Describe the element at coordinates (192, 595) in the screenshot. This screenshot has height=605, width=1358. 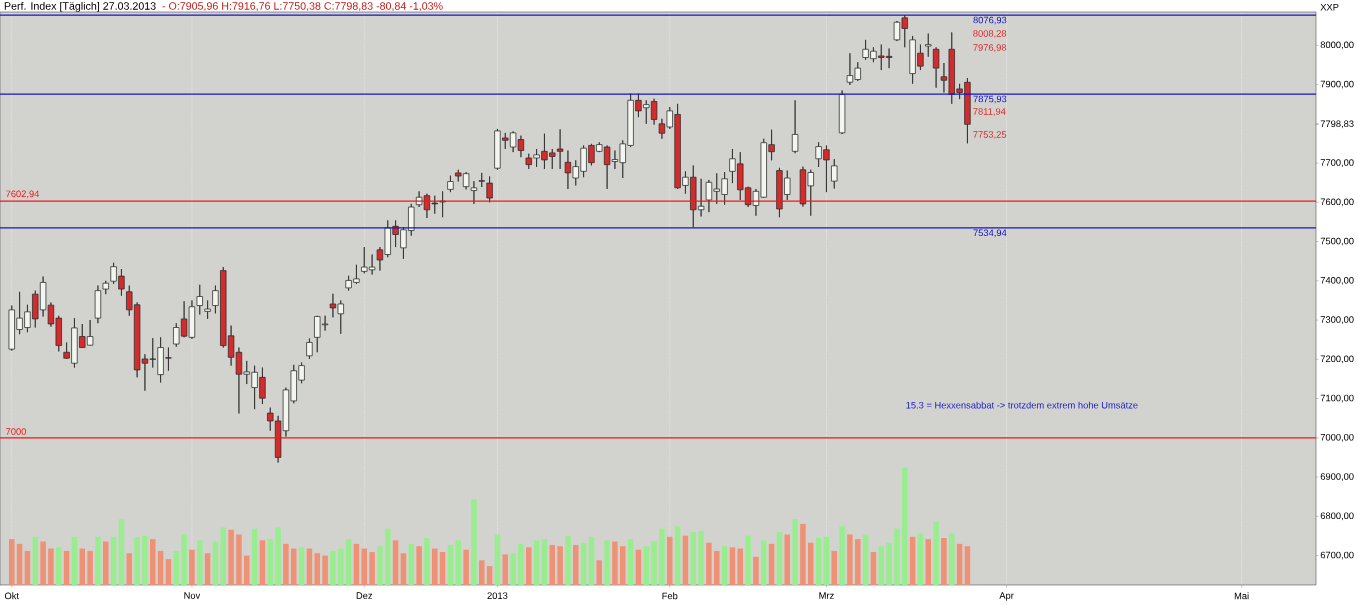
I see `x-tick-label: Nov` at that location.